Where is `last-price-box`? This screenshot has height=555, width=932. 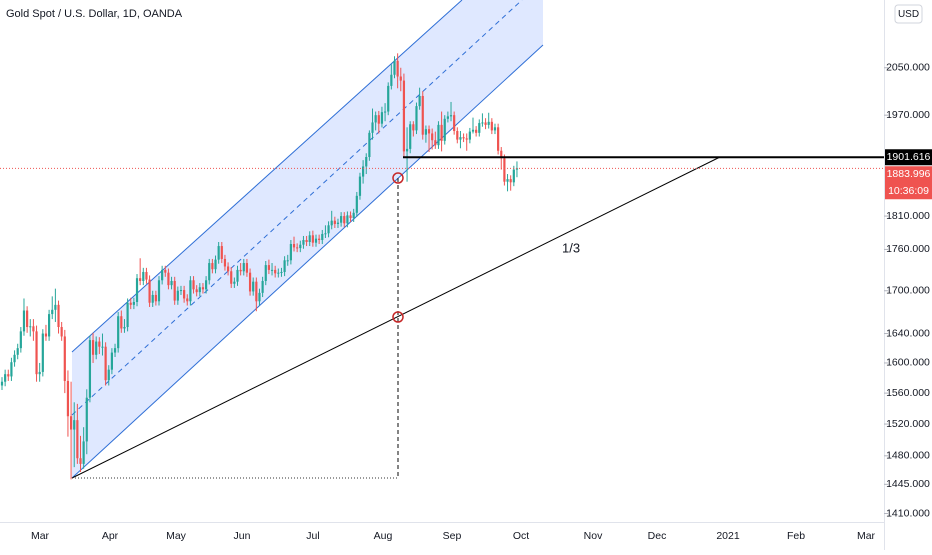 last-price-box is located at coordinates (908, 183).